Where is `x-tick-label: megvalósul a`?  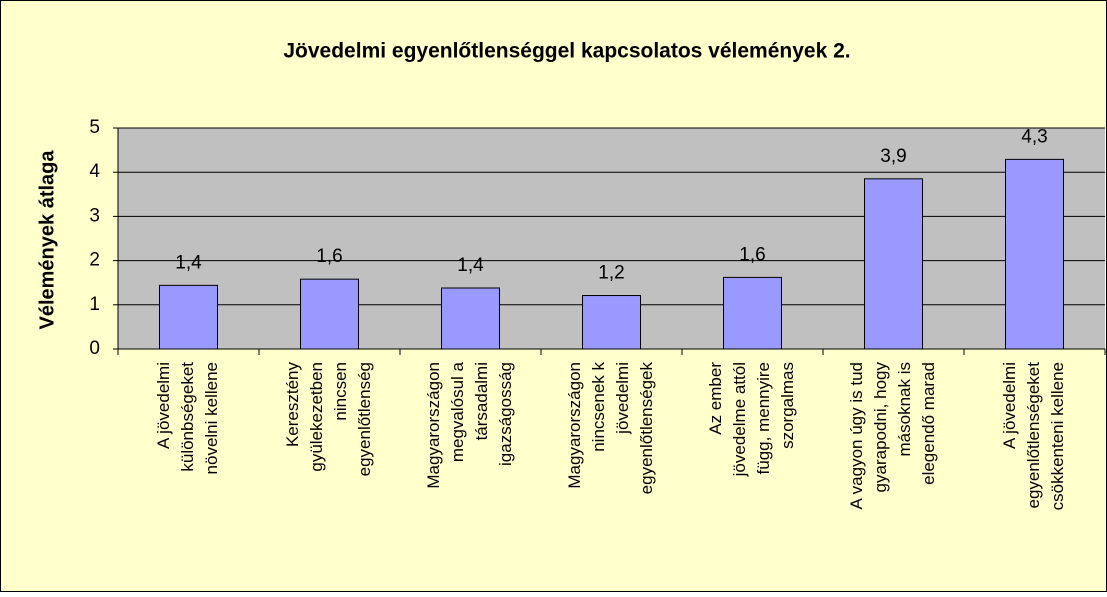
x-tick-label: megvalósul a is located at coordinates (457, 411).